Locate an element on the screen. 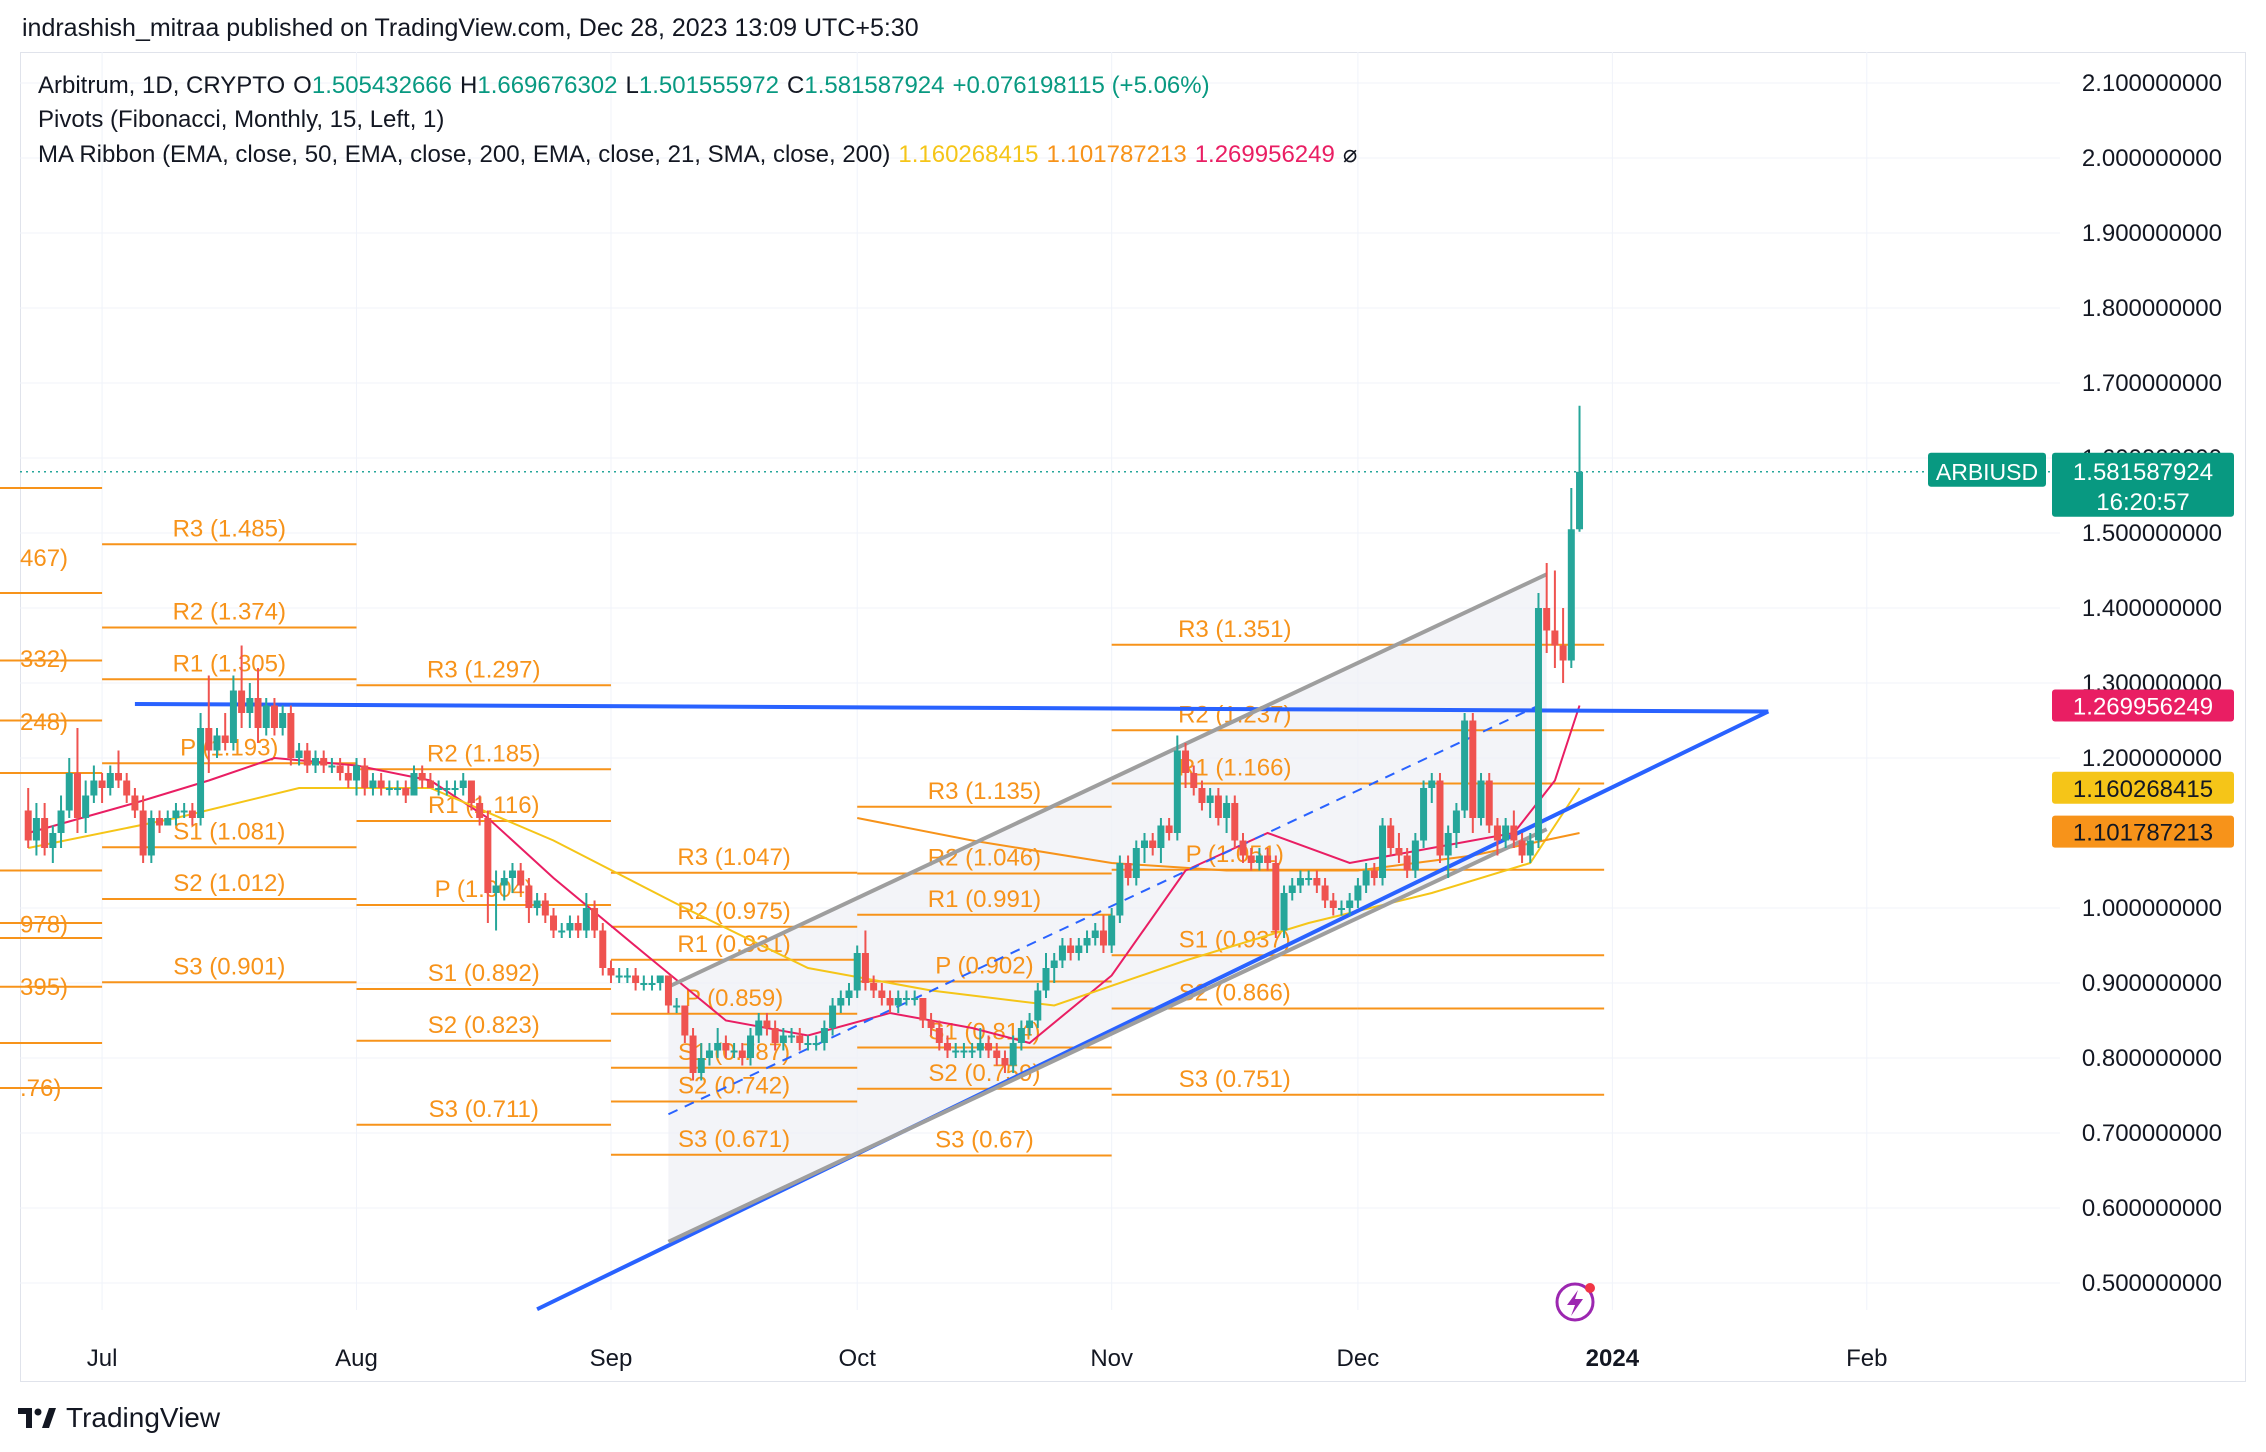 This screenshot has width=2266, height=1452. pivots-legend: Pivots (Fibonacci, Monthly, 15, Left, 1) is located at coordinates (245, 120).